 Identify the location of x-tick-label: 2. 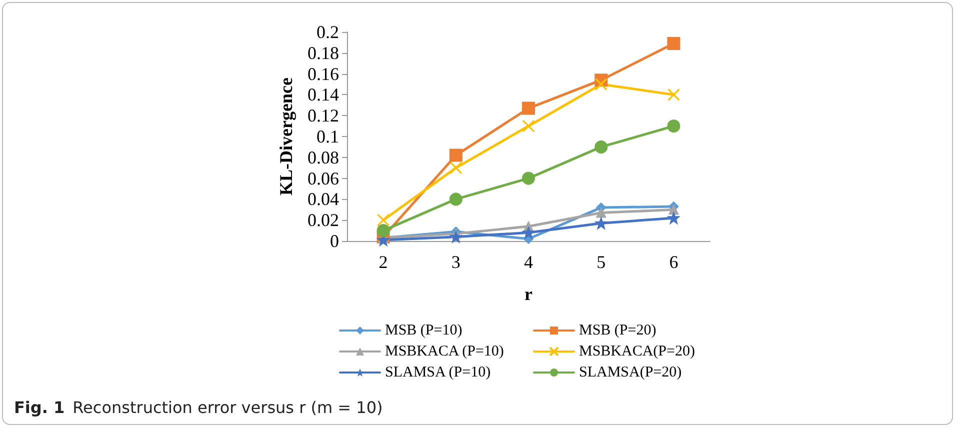
(383, 262).